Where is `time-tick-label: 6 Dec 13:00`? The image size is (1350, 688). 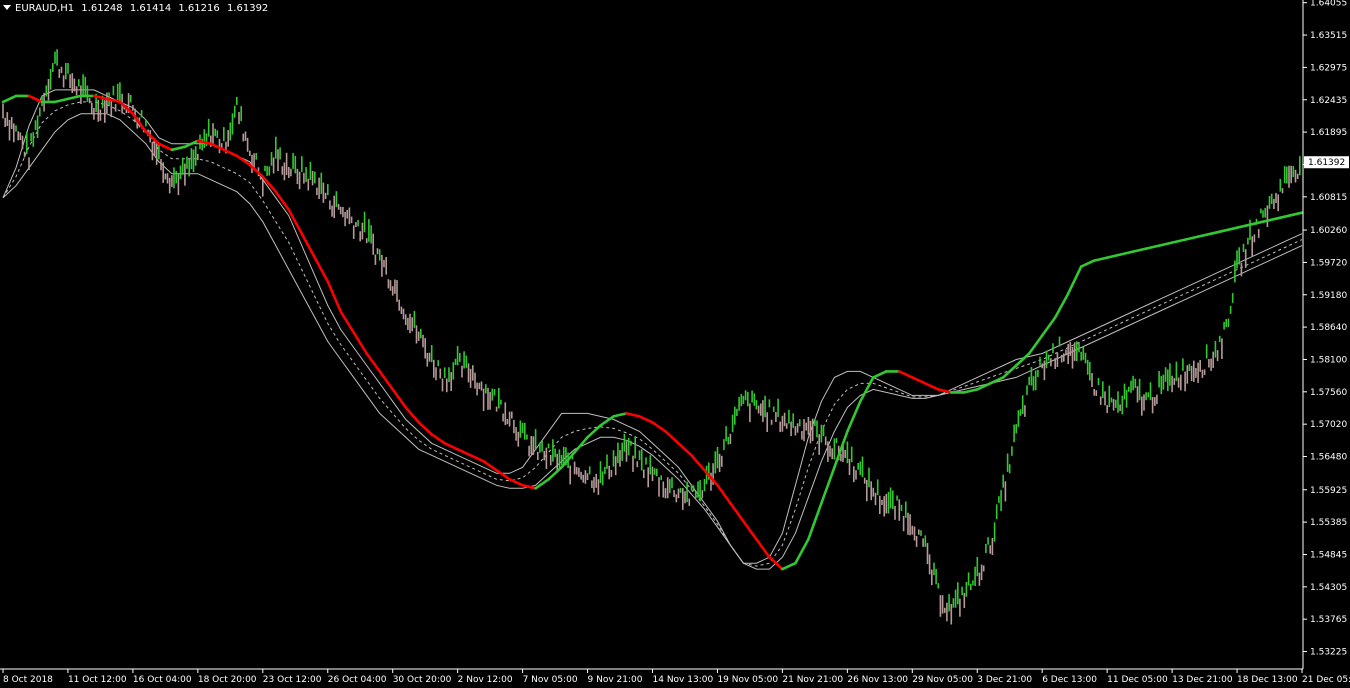
time-tick-label: 6 Dec 13:00 is located at coordinates (1069, 680).